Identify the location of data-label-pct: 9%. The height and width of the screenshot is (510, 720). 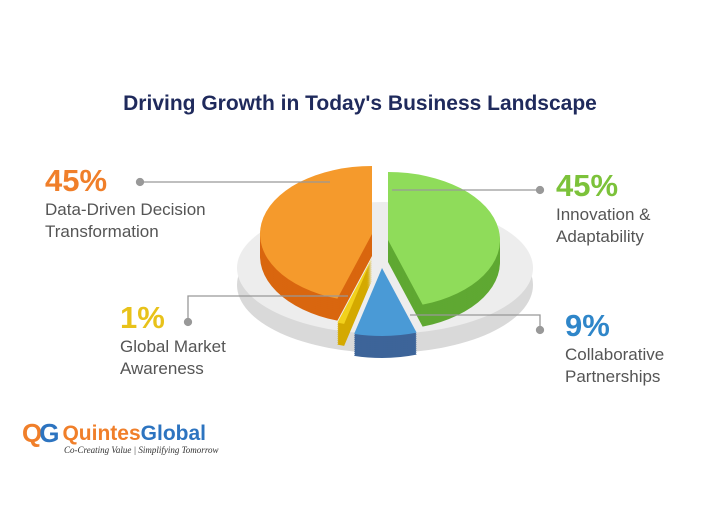
(587, 325).